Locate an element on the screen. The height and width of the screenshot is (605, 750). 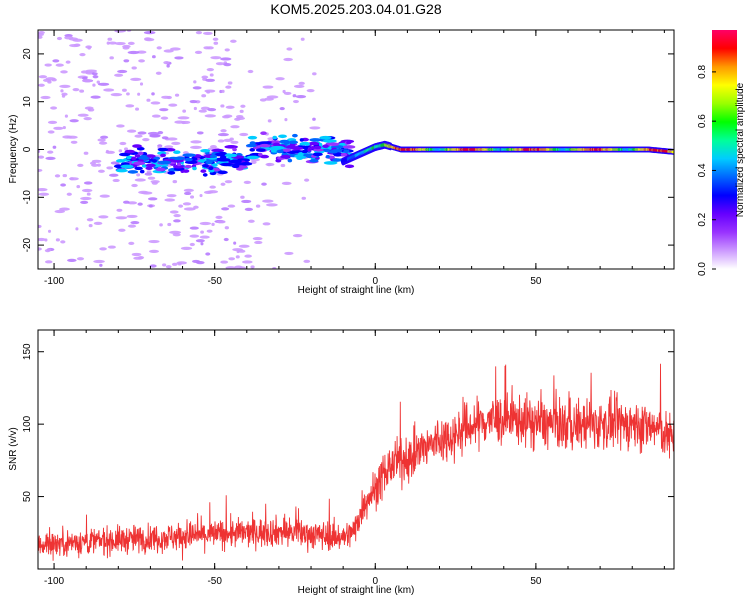
colorbar-tick-label: 0.0 is located at coordinates (702, 269).